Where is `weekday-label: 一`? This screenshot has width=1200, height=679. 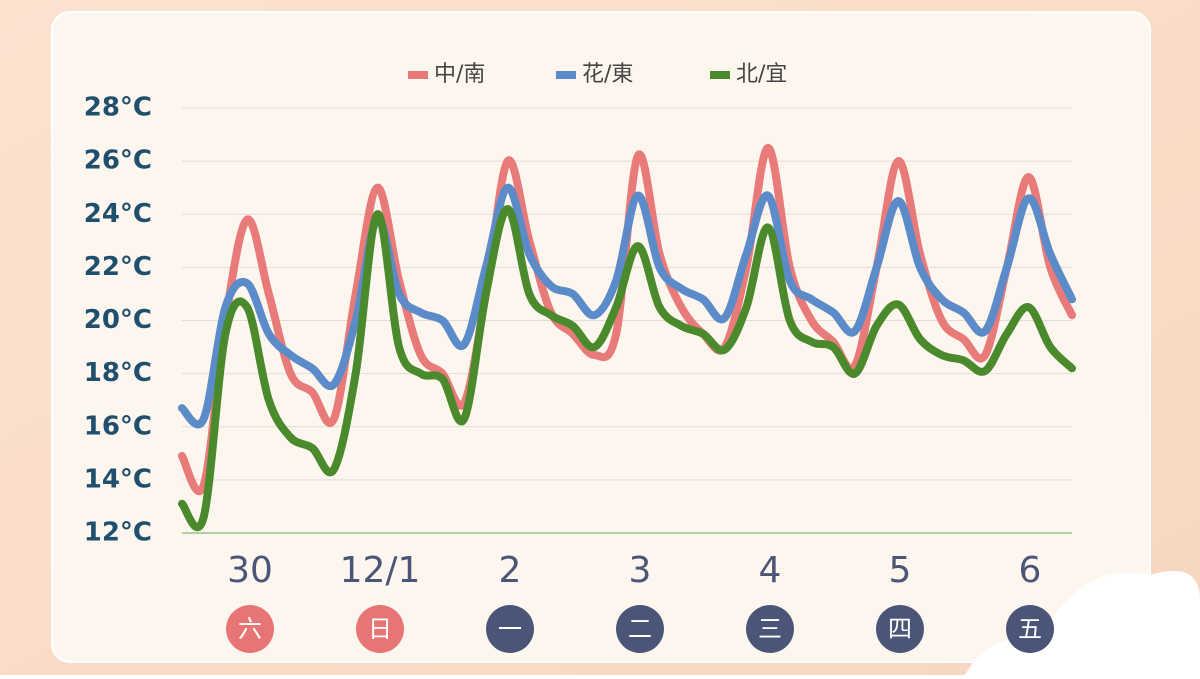
weekday-label: 一 is located at coordinates (510, 629).